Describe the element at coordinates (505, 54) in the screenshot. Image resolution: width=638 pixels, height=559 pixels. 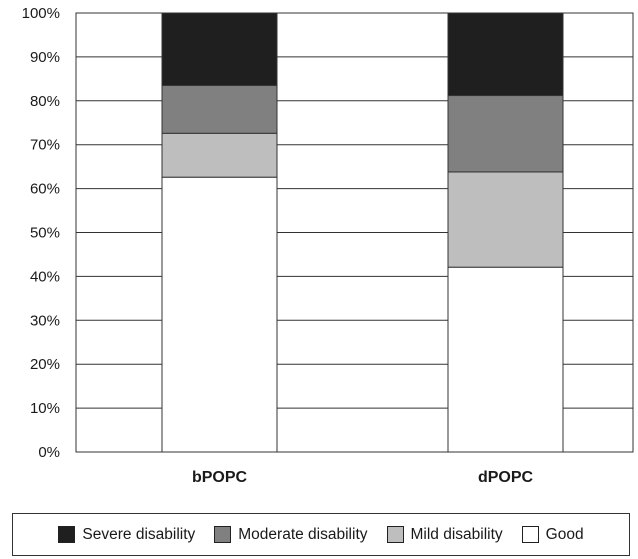
I see `bar-segment-dpopc-severe-disability` at that location.